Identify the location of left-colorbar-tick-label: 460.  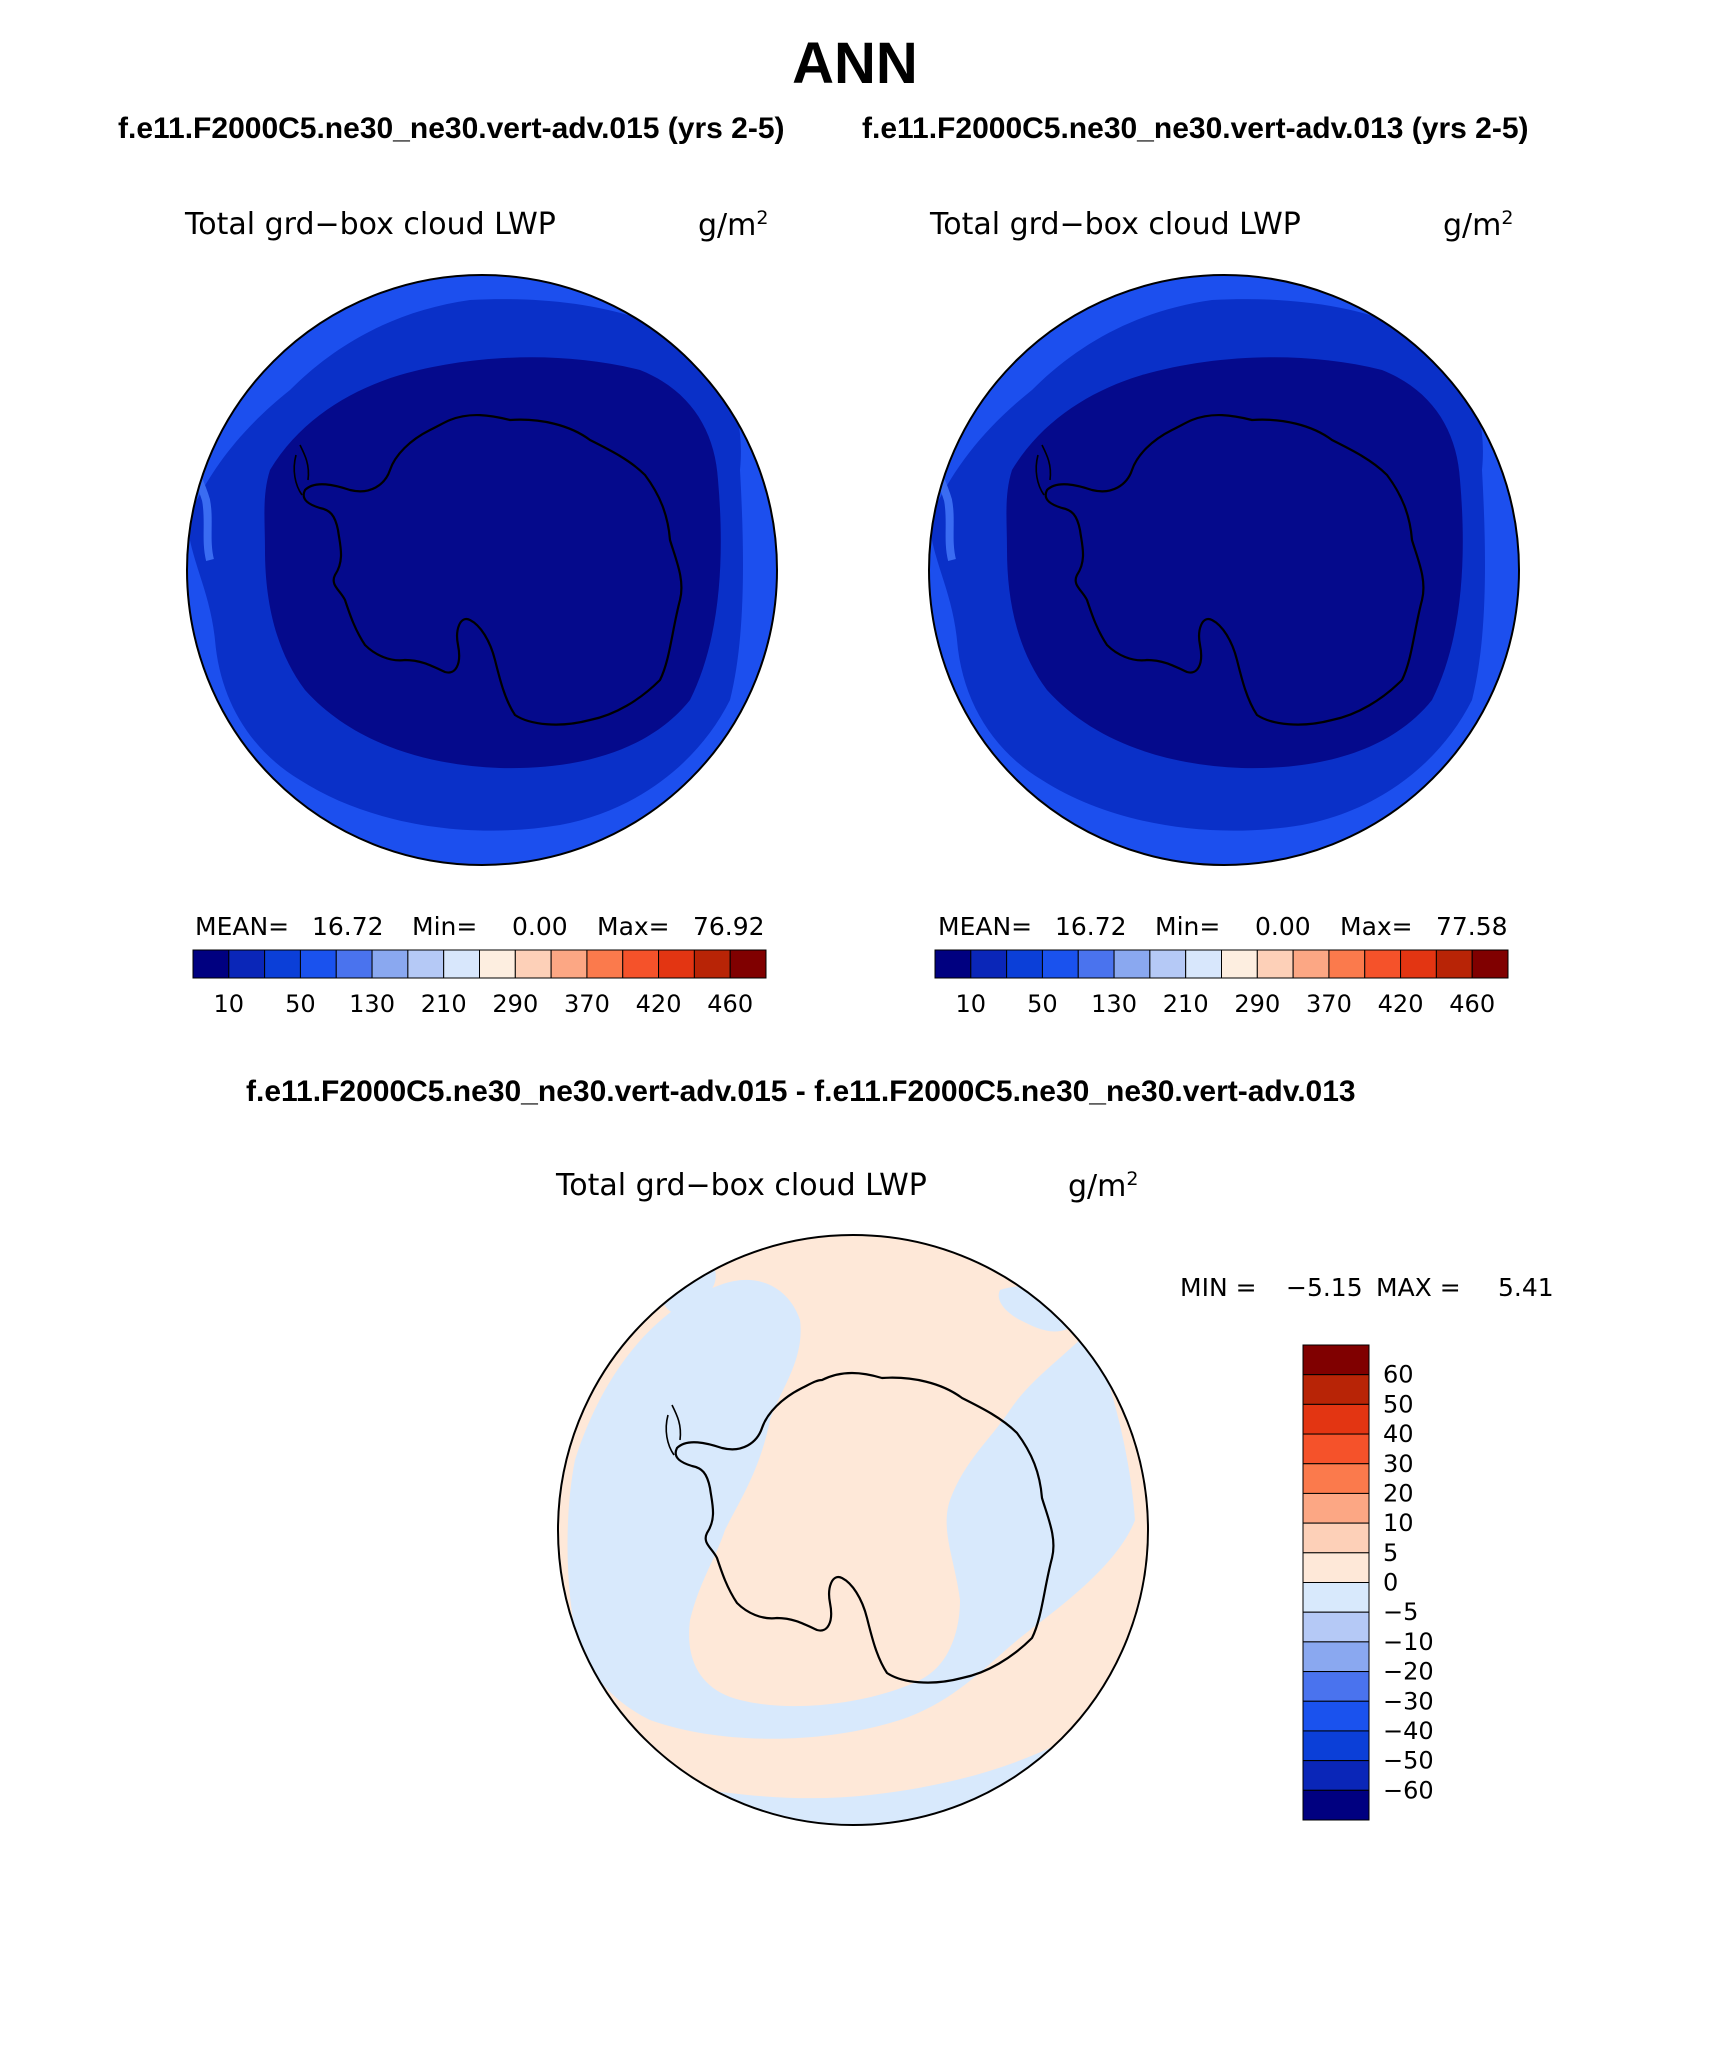
(730, 1004).